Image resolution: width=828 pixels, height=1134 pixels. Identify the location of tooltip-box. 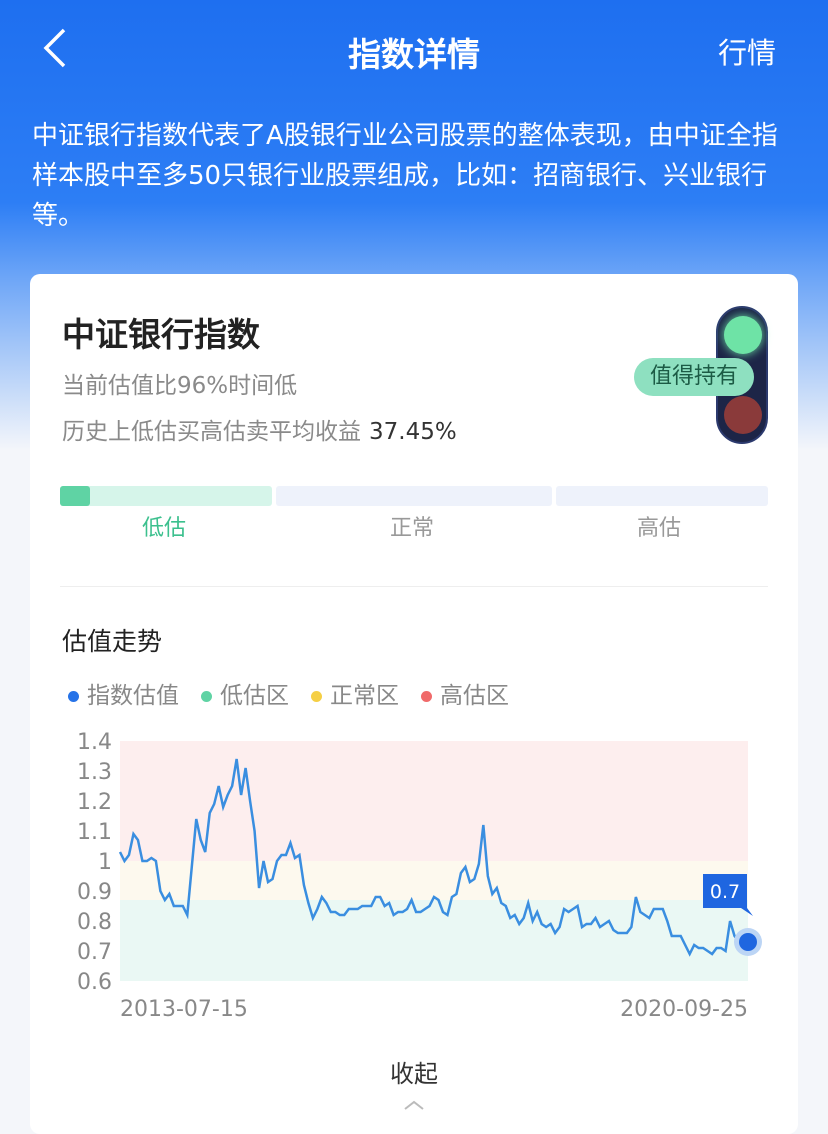
(728, 895).